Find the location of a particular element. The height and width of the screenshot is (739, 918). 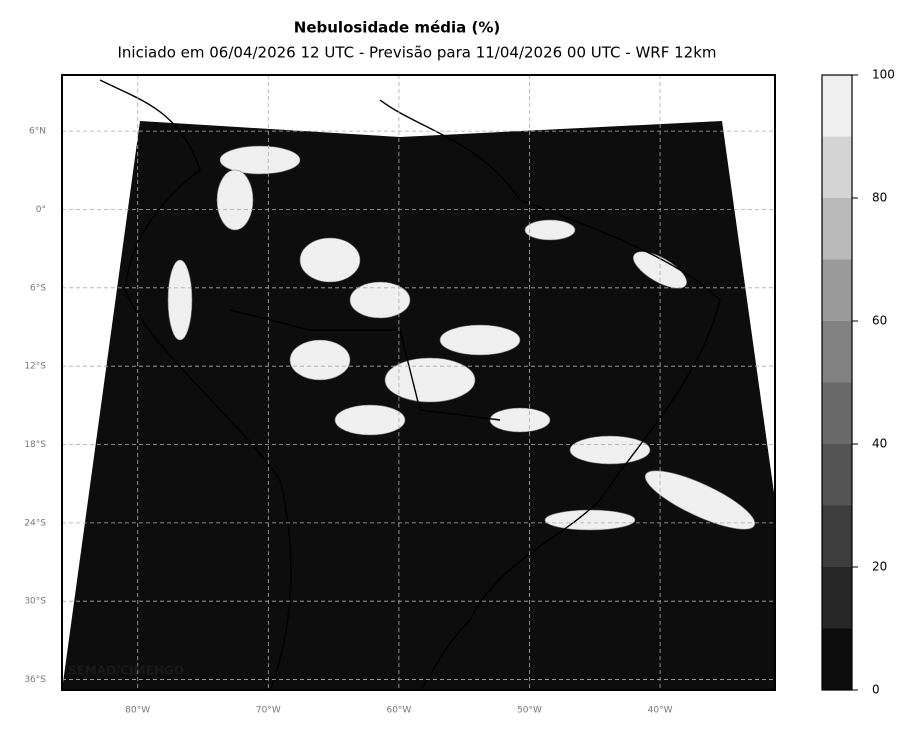

colorbar-tick-label: 100 is located at coordinates (883, 75).